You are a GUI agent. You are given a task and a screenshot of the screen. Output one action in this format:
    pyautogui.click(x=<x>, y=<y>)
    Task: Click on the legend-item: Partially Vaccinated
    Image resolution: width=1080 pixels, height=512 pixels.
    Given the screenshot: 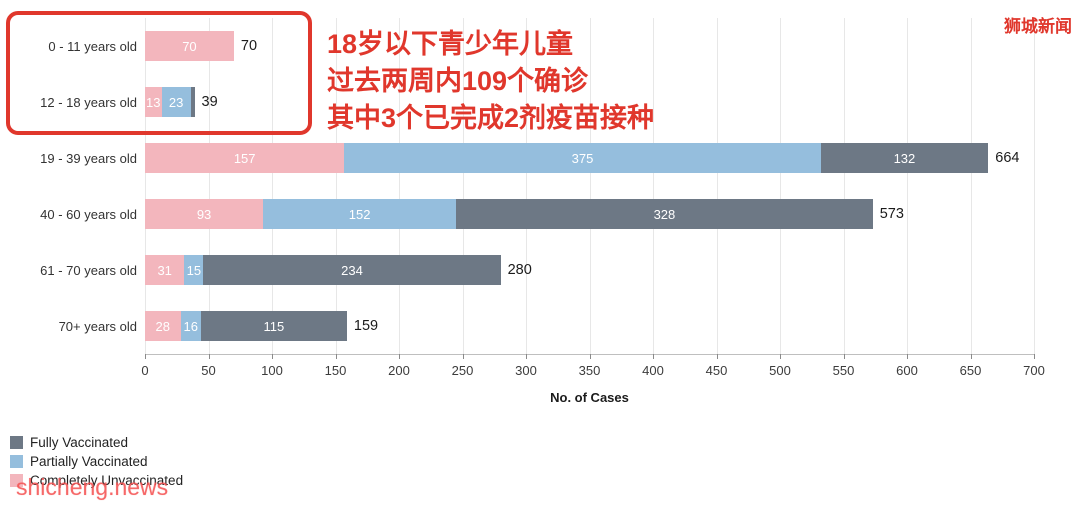 What is the action you would take?
    pyautogui.click(x=96, y=461)
    